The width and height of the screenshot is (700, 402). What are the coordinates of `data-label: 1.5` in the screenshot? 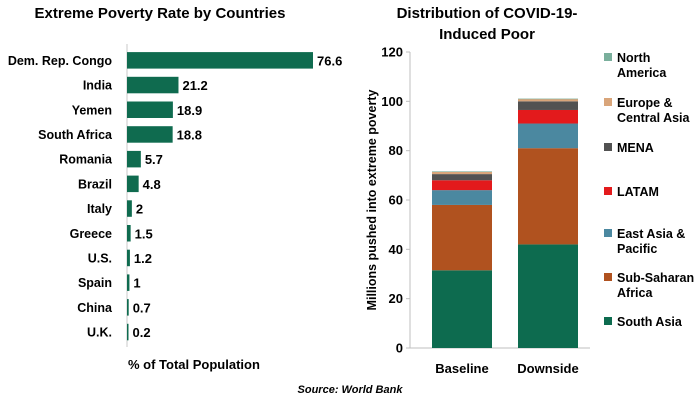 It's located at (144, 233).